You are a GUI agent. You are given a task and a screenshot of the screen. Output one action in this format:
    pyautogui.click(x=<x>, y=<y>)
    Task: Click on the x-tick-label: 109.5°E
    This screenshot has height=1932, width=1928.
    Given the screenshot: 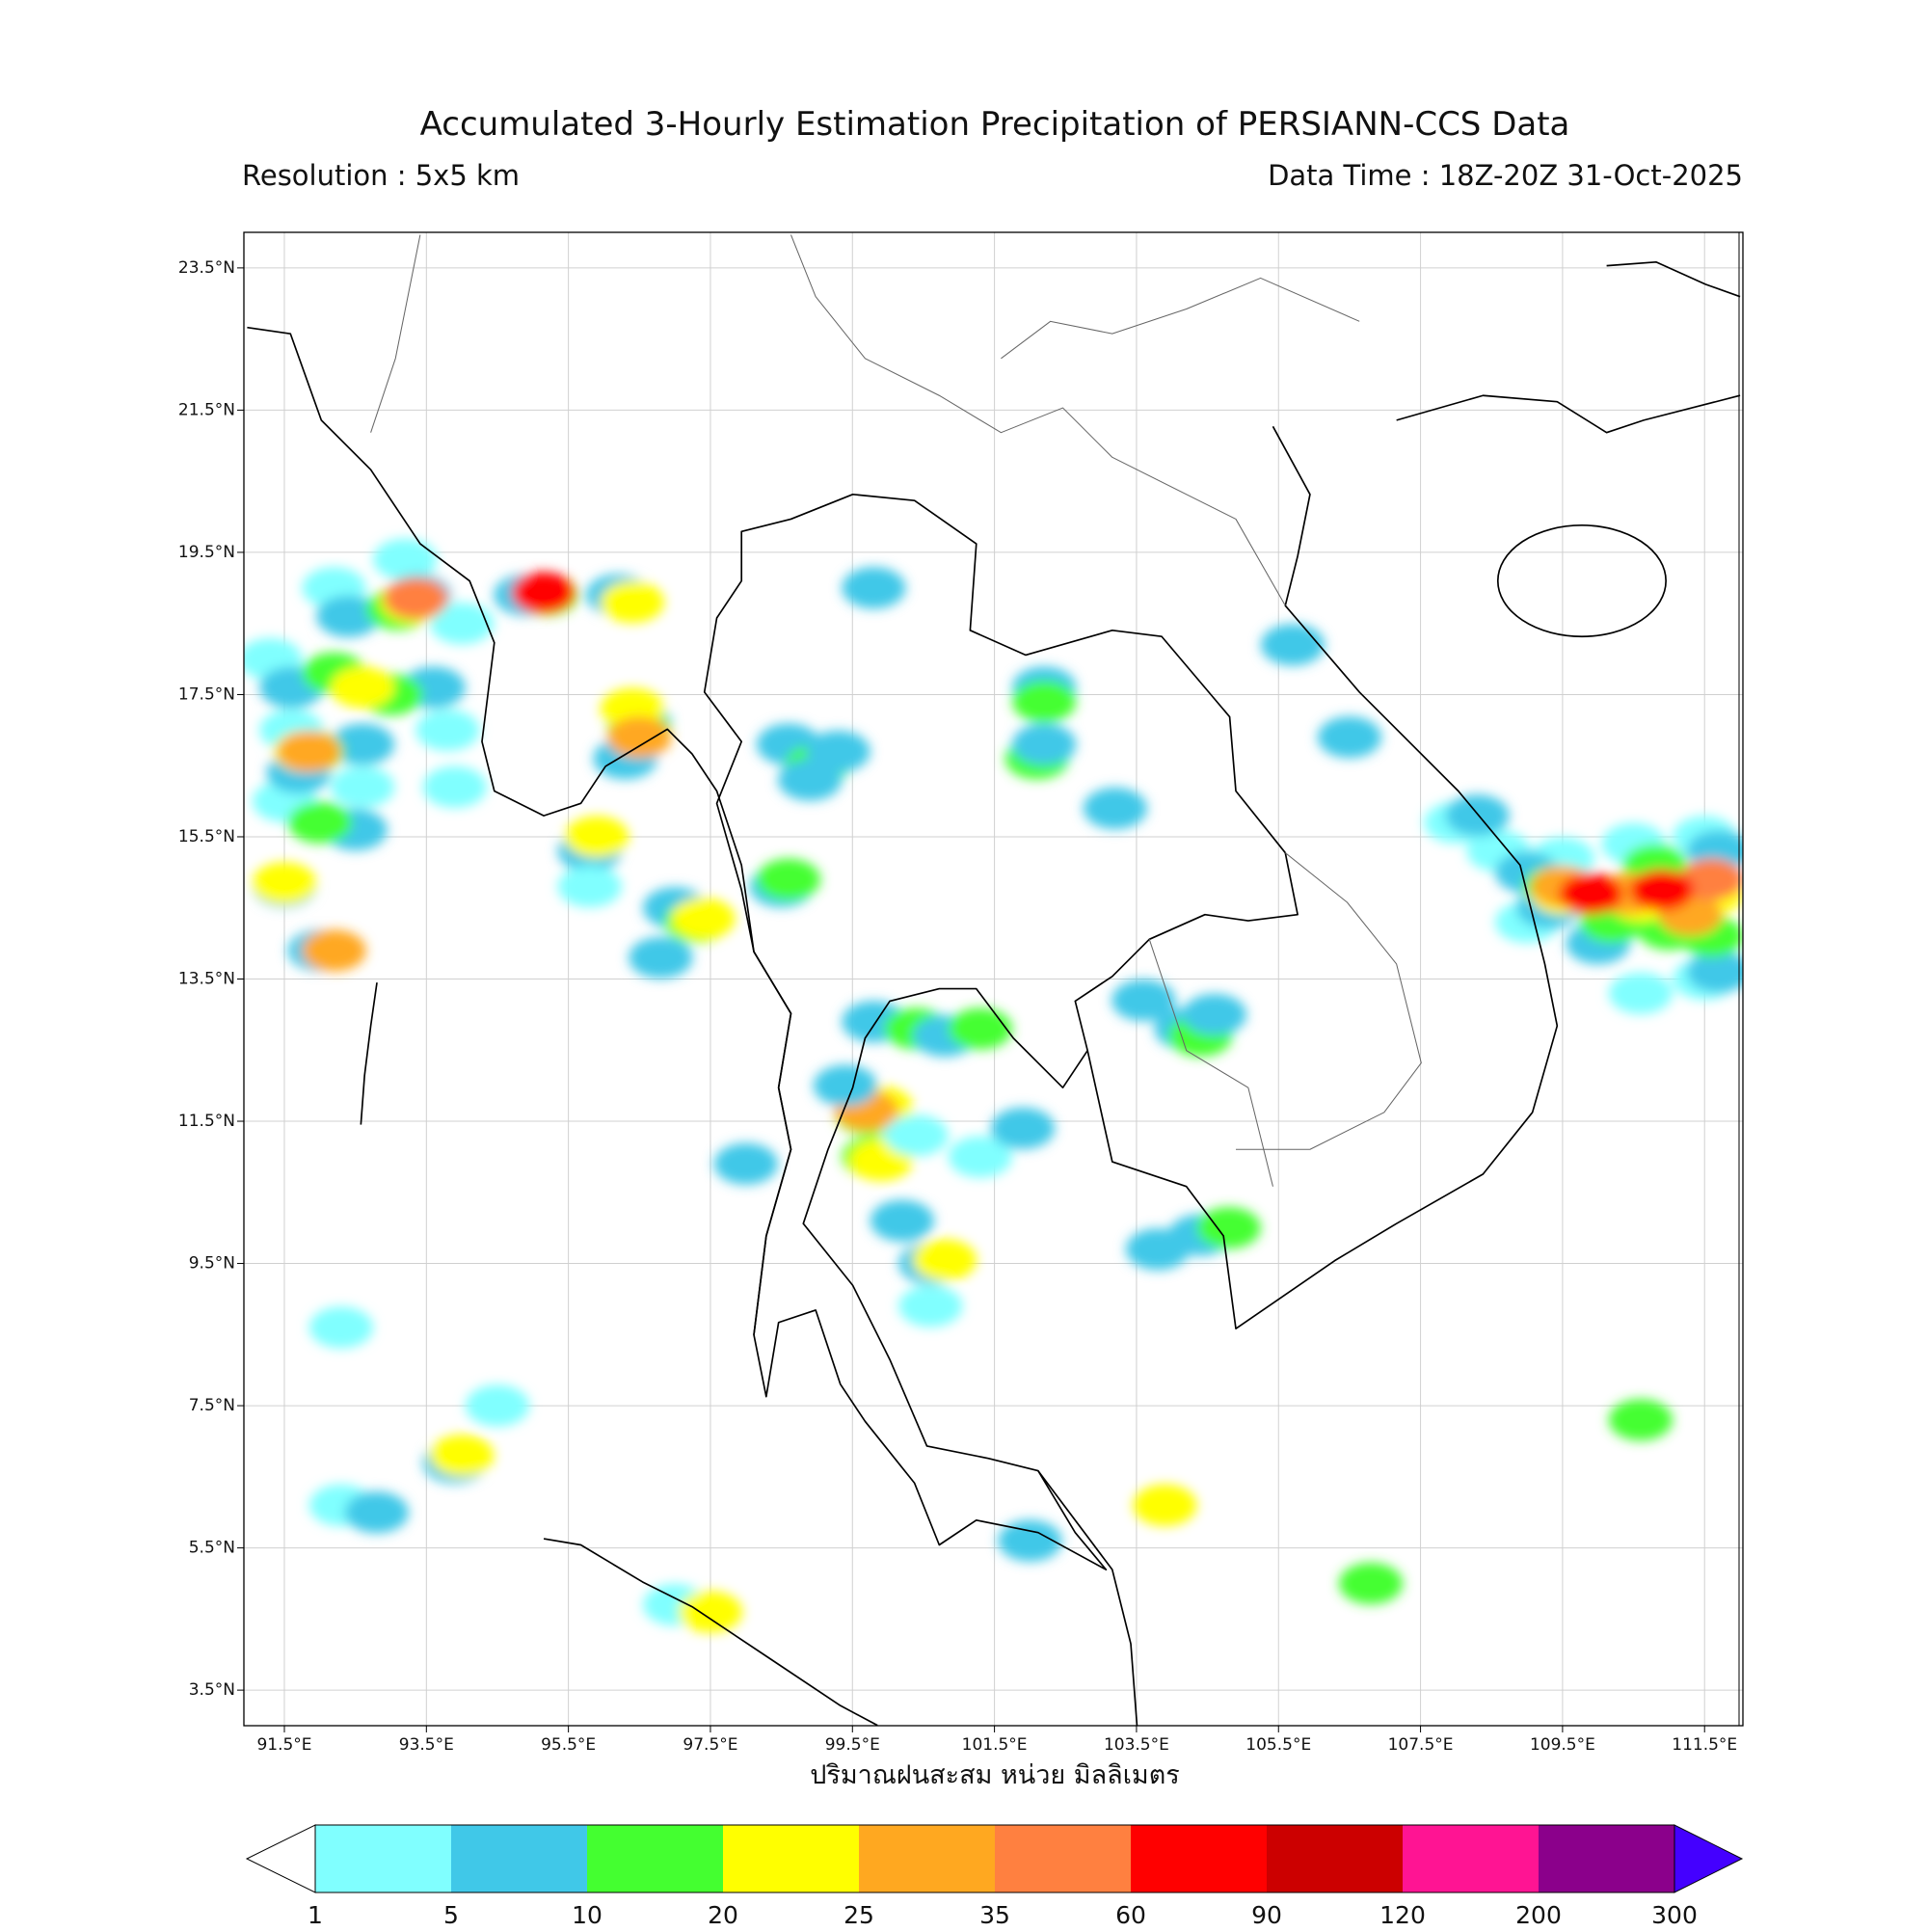 What is the action you would take?
    pyautogui.click(x=1562, y=1745)
    